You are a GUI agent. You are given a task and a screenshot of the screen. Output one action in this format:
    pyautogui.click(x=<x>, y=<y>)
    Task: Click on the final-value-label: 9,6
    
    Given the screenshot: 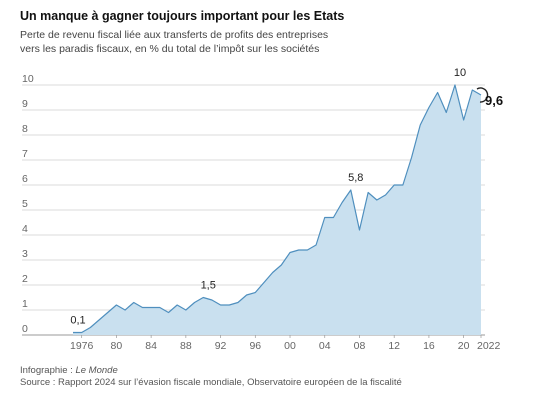 What is the action you would take?
    pyautogui.click(x=494, y=100)
    